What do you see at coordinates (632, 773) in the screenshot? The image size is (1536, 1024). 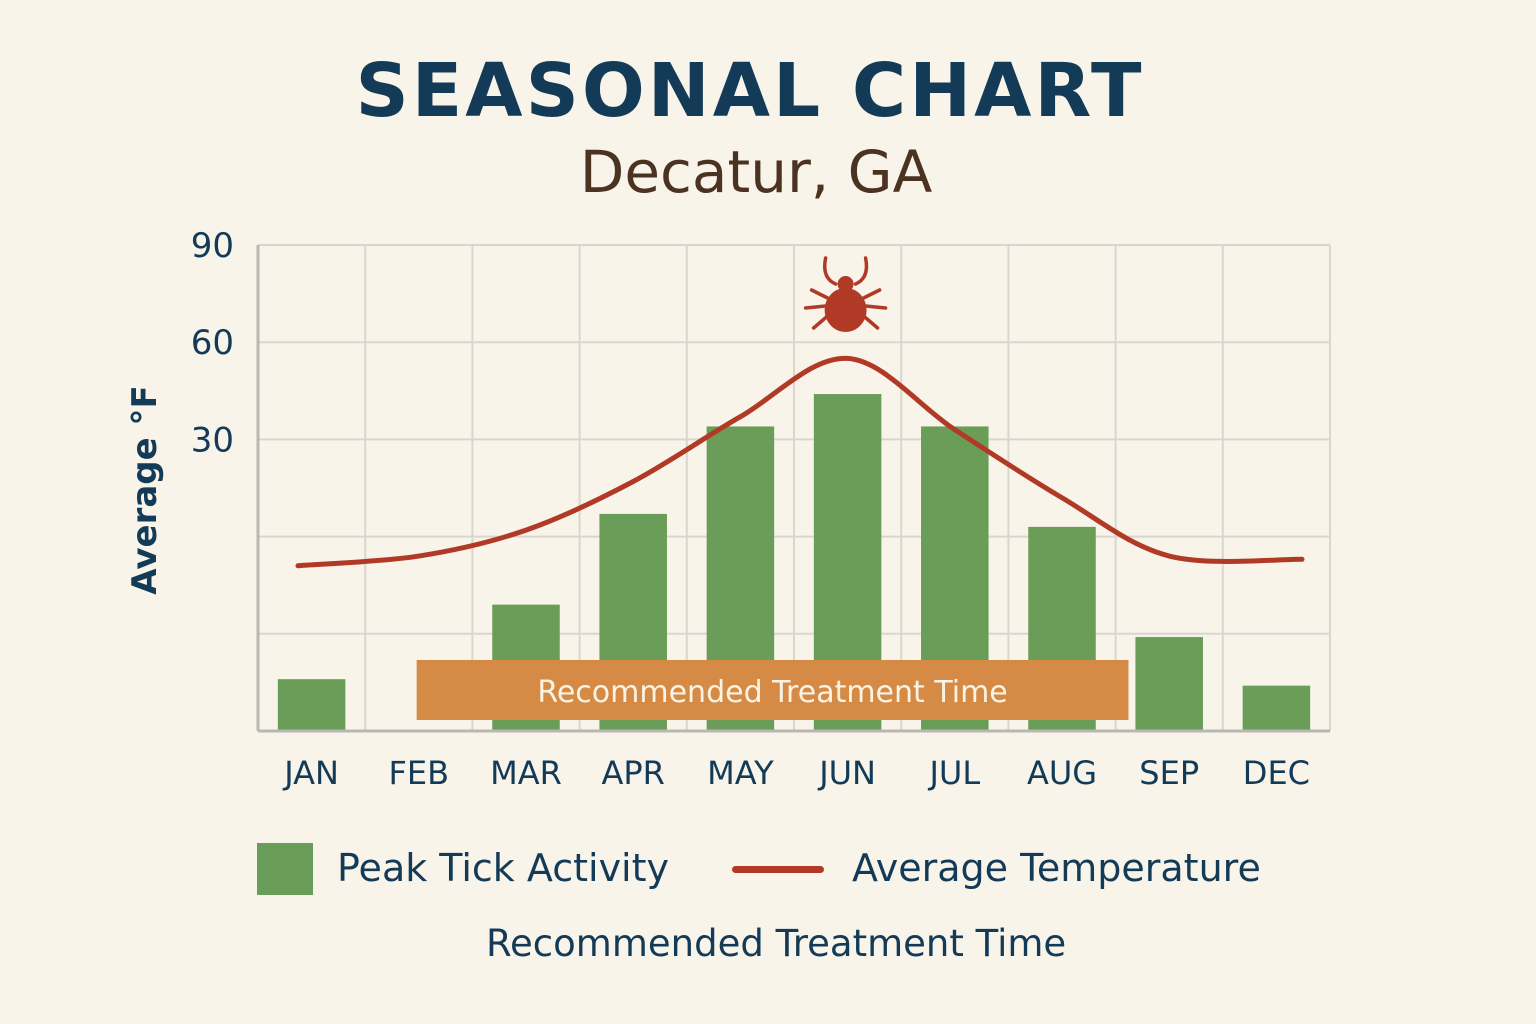 I see `x-tick-label: APR` at bounding box center [632, 773].